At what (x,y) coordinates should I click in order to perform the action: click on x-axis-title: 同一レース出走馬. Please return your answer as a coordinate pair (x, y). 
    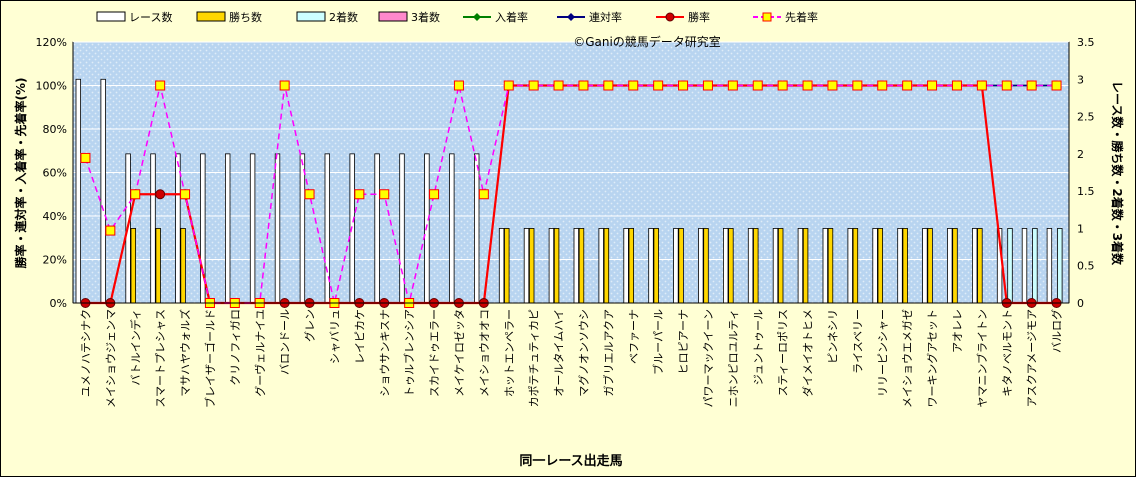
    Looking at the image, I should click on (570, 461).